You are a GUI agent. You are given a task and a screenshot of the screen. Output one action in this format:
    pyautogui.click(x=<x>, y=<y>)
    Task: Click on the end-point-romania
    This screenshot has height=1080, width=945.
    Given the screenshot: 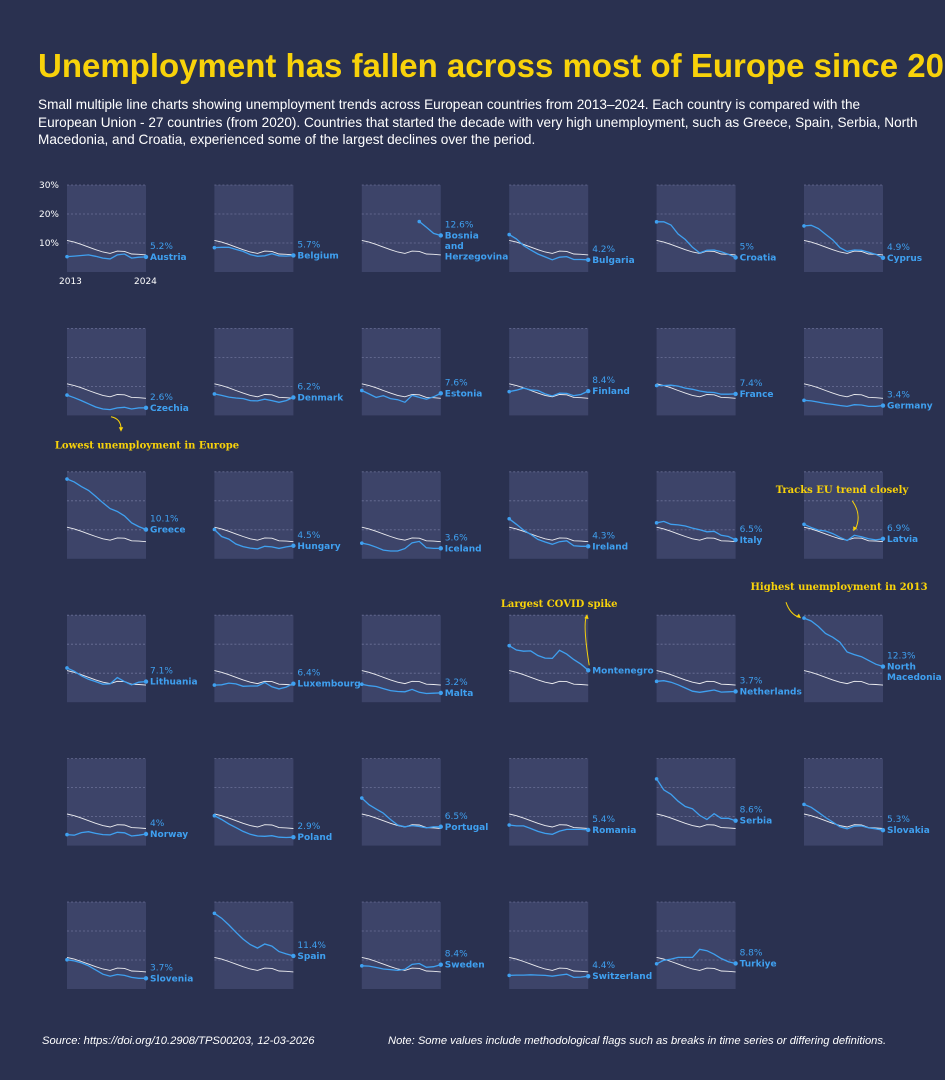 What is the action you would take?
    pyautogui.click(x=588, y=830)
    